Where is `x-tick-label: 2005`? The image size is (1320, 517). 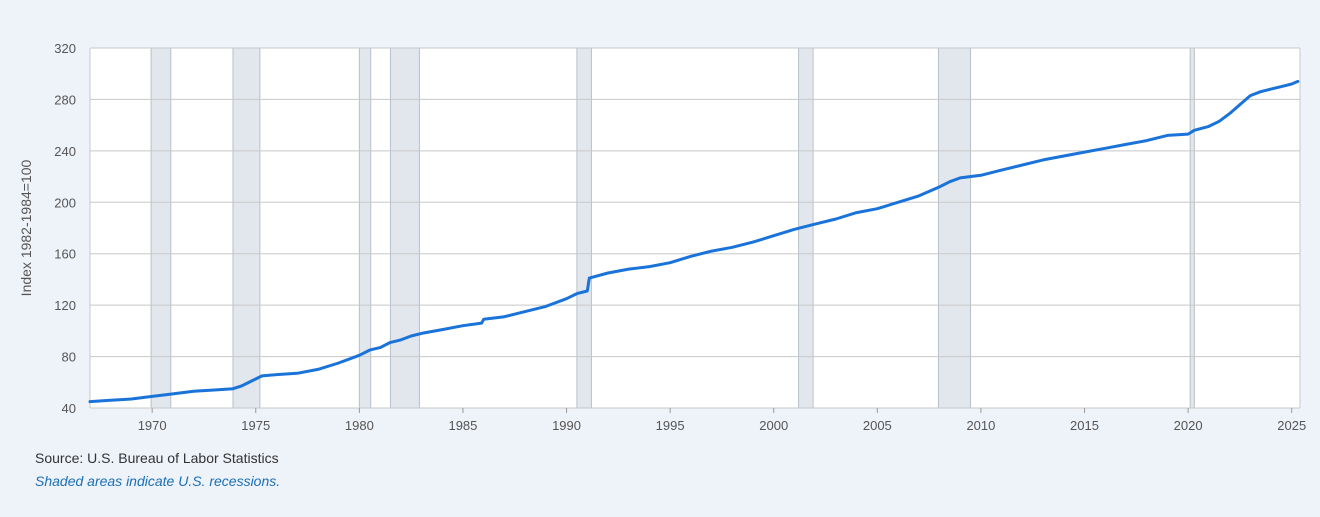 x-tick-label: 2005 is located at coordinates (877, 425).